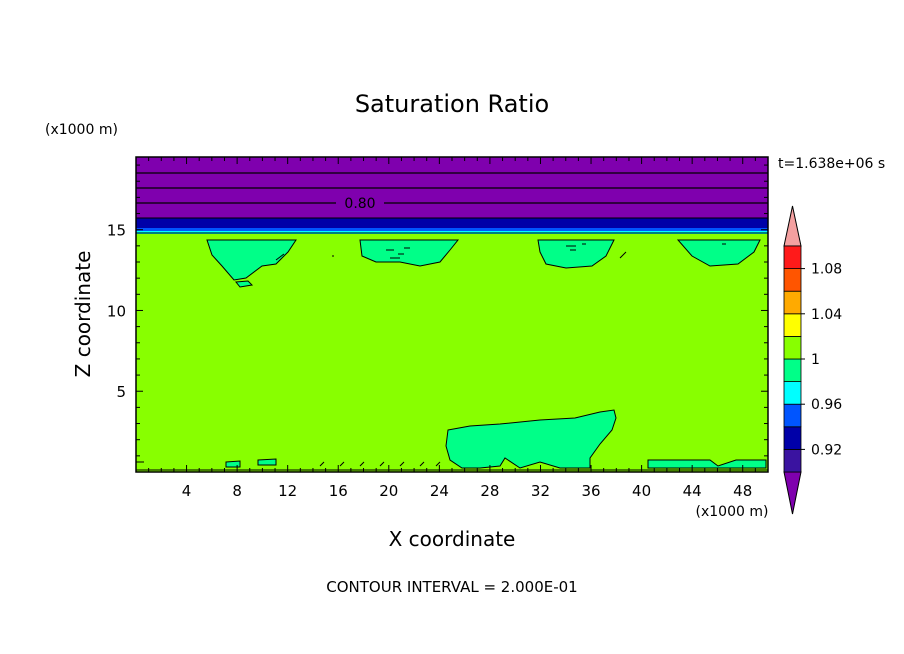  What do you see at coordinates (81, 130) in the screenshot?
I see `y-axis-unit: (x1000 m)` at bounding box center [81, 130].